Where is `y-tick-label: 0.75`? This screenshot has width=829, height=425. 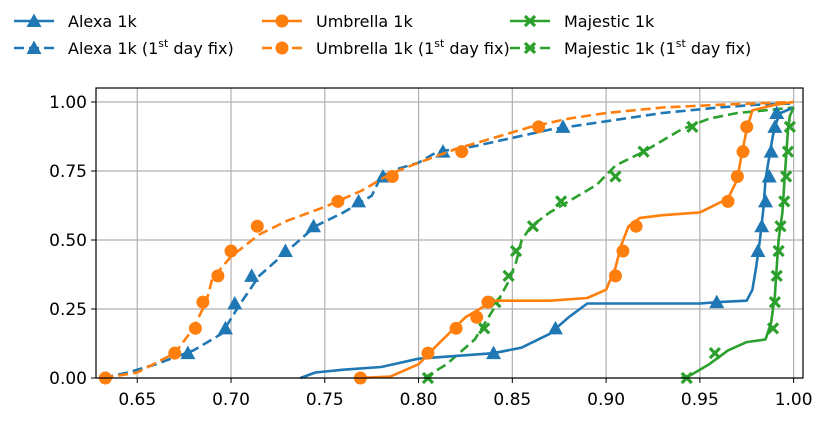 y-tick-label: 0.75 is located at coordinates (68, 172).